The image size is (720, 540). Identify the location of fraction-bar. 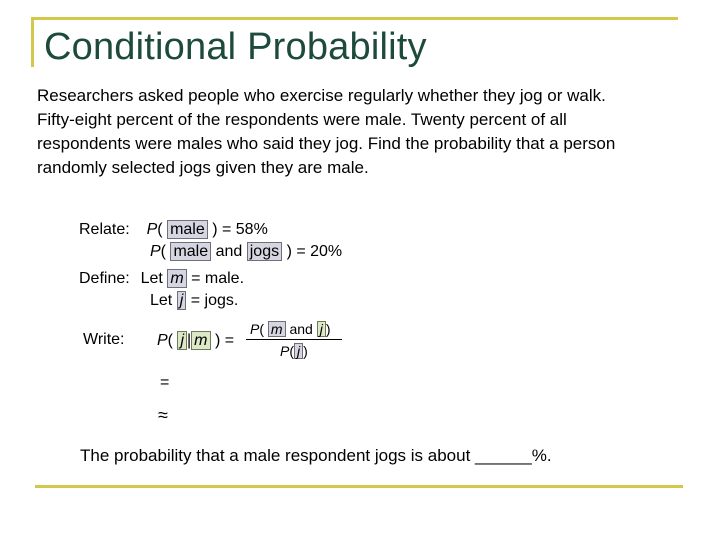
(294, 339).